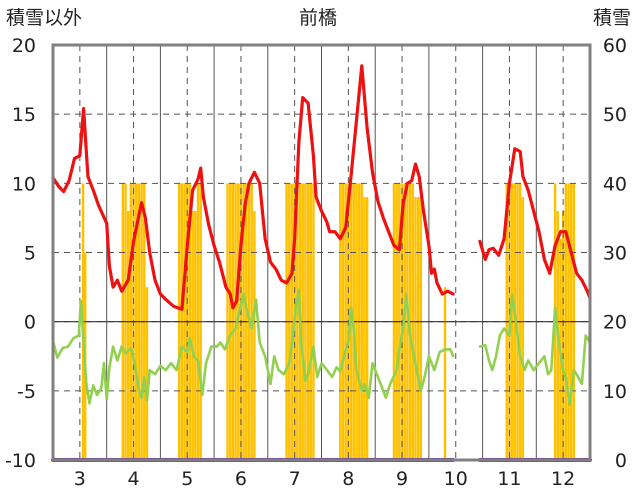 This screenshot has height=501, width=636. What do you see at coordinates (80, 479) in the screenshot?
I see `x-tick-label: 3` at bounding box center [80, 479].